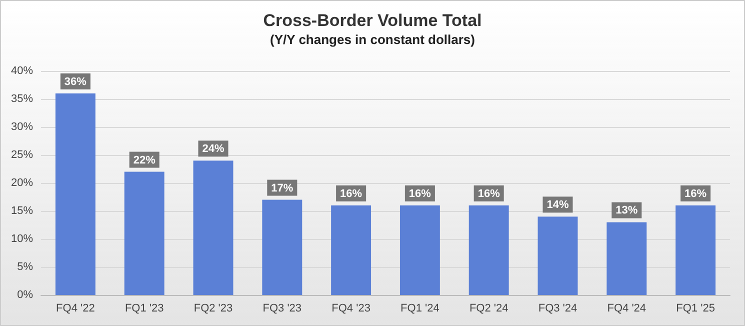 The image size is (745, 326). What do you see at coordinates (372, 39) in the screenshot?
I see `chart-subtitle: (Y/Y changes in constant dollars)` at bounding box center [372, 39].